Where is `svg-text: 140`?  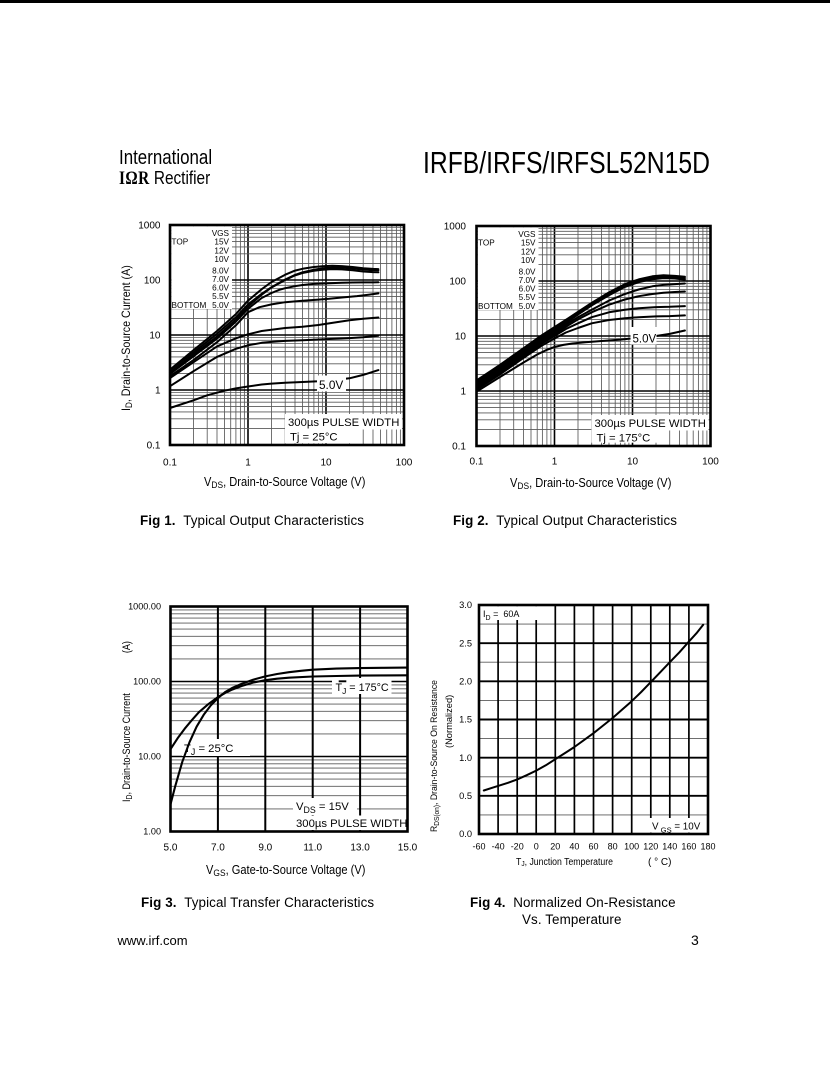
svg-text: 140 is located at coordinates (669, 847).